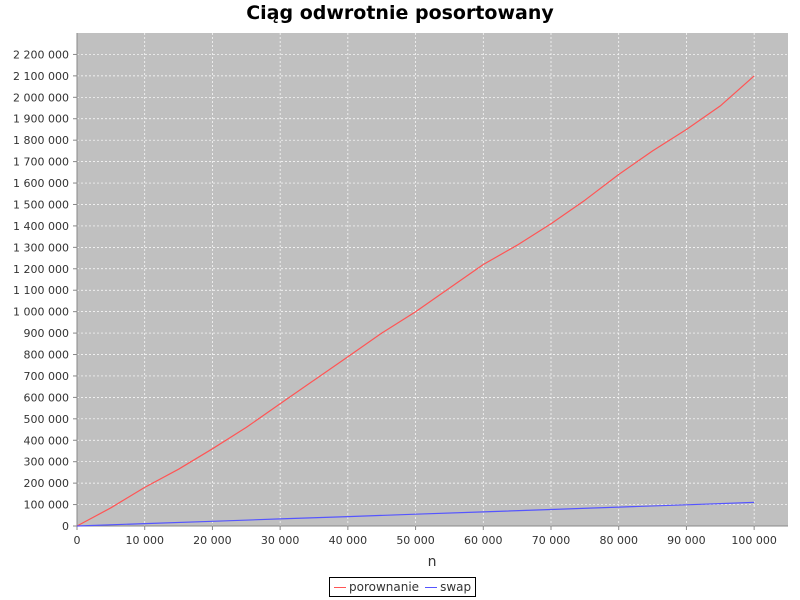 The width and height of the screenshot is (800, 600). Describe the element at coordinates (47, 505) in the screenshot. I see `y-tick-label: 100 000` at that location.